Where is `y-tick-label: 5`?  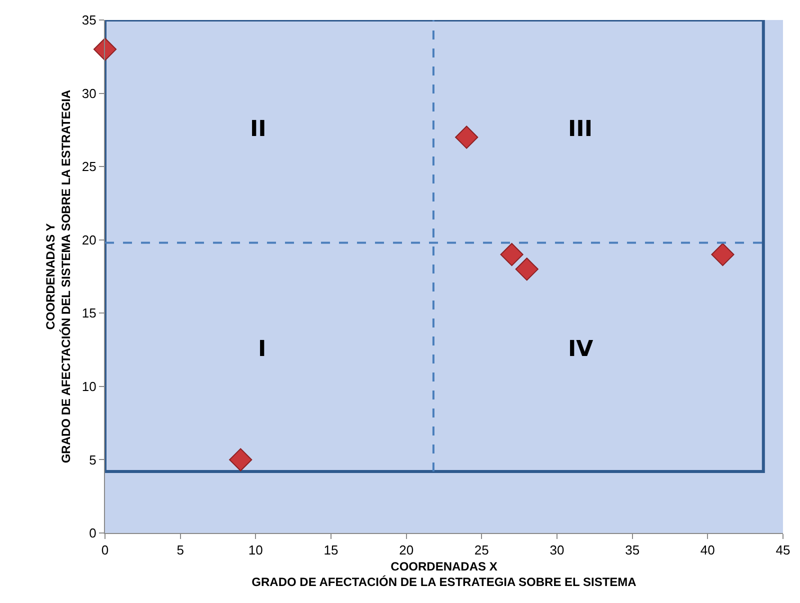
y-tick-label: 5 is located at coordinates (92, 460).